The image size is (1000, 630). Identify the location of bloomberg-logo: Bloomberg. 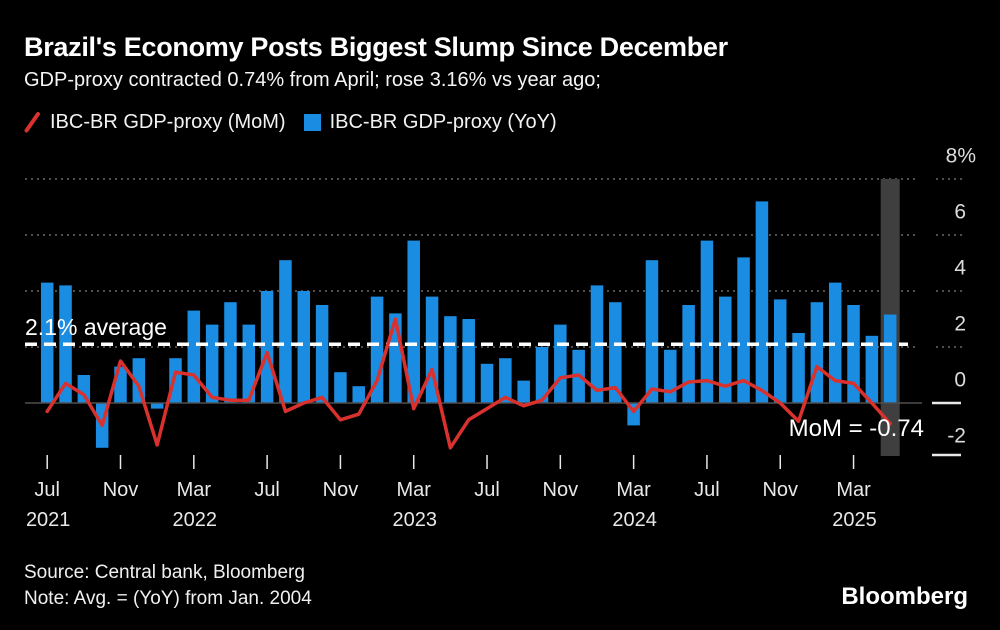
(904, 596).